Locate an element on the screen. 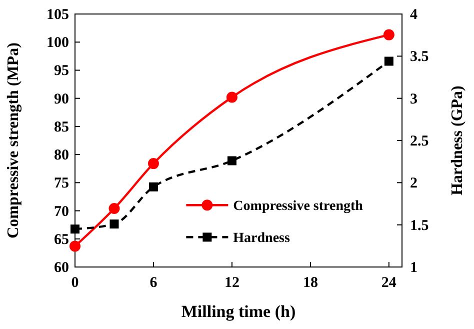 This screenshot has width=474, height=329. x-axis-title: Milling time (h) is located at coordinates (238, 311).